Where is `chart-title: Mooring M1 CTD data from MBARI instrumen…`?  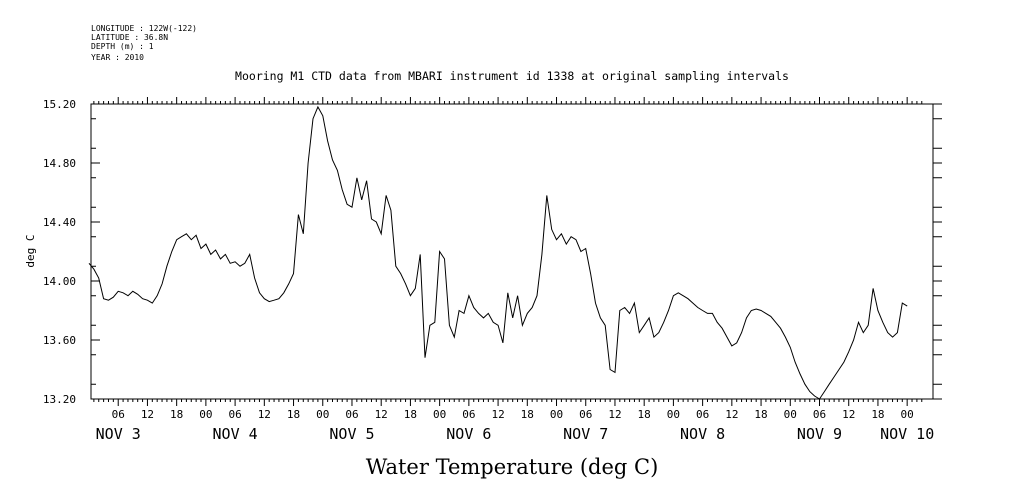
chart-title: Mooring M1 CTD data from MBARI instrumen… is located at coordinates (512, 76).